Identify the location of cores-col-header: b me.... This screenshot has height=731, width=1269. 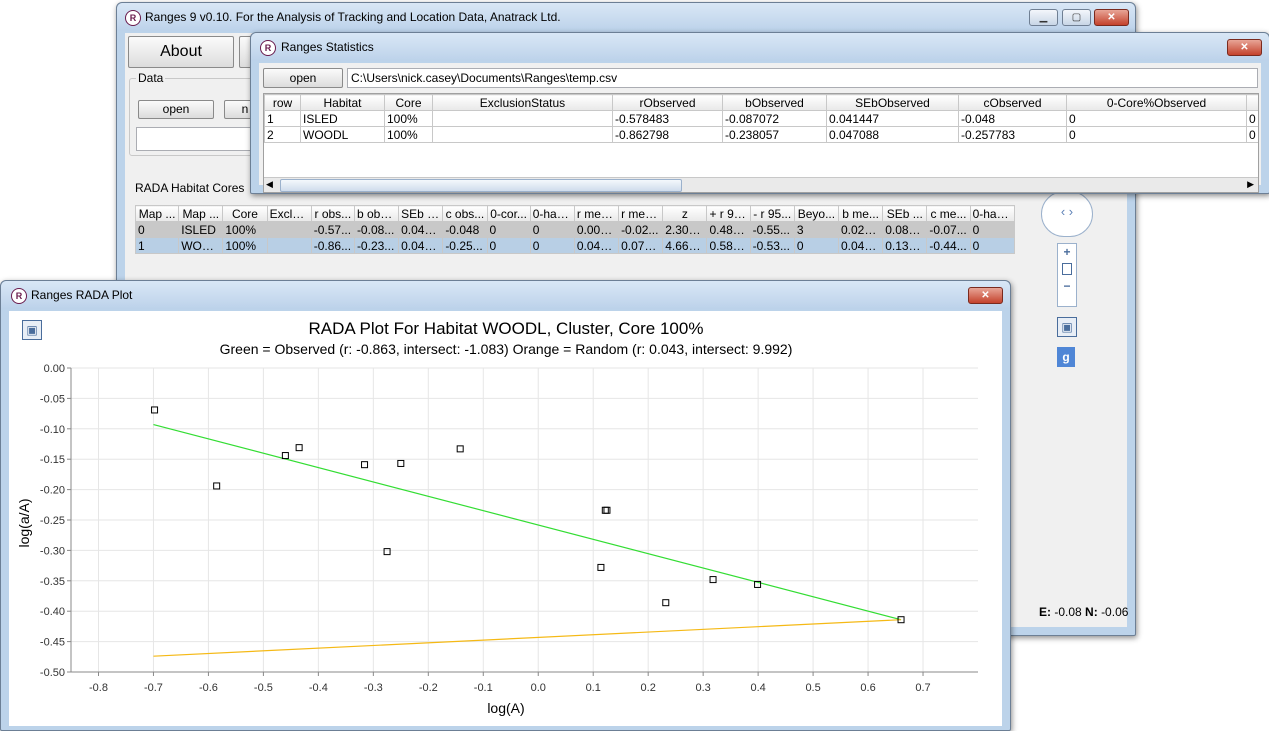
(860, 213).